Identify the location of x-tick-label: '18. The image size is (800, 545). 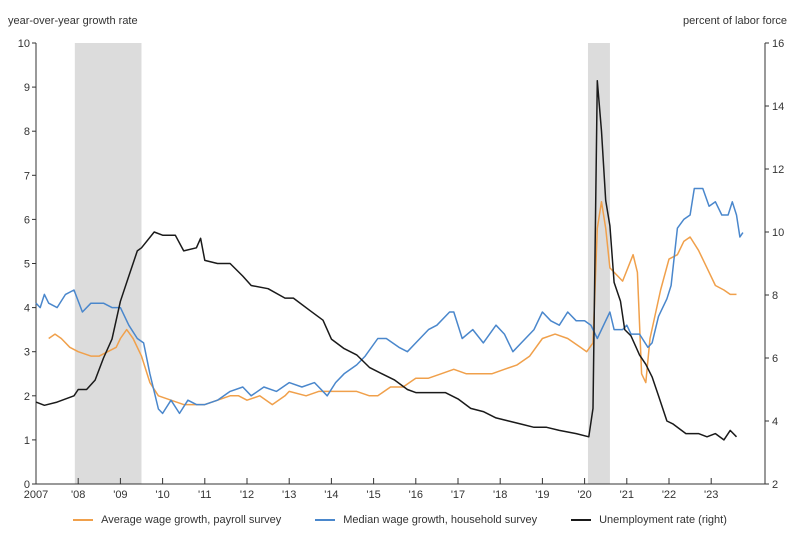
(500, 495).